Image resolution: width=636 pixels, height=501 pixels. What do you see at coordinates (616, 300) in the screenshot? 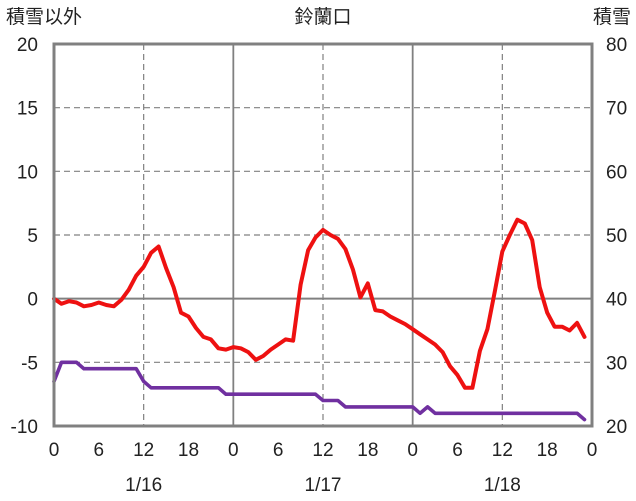
I see `y-right-tick-label: 40` at bounding box center [616, 300].